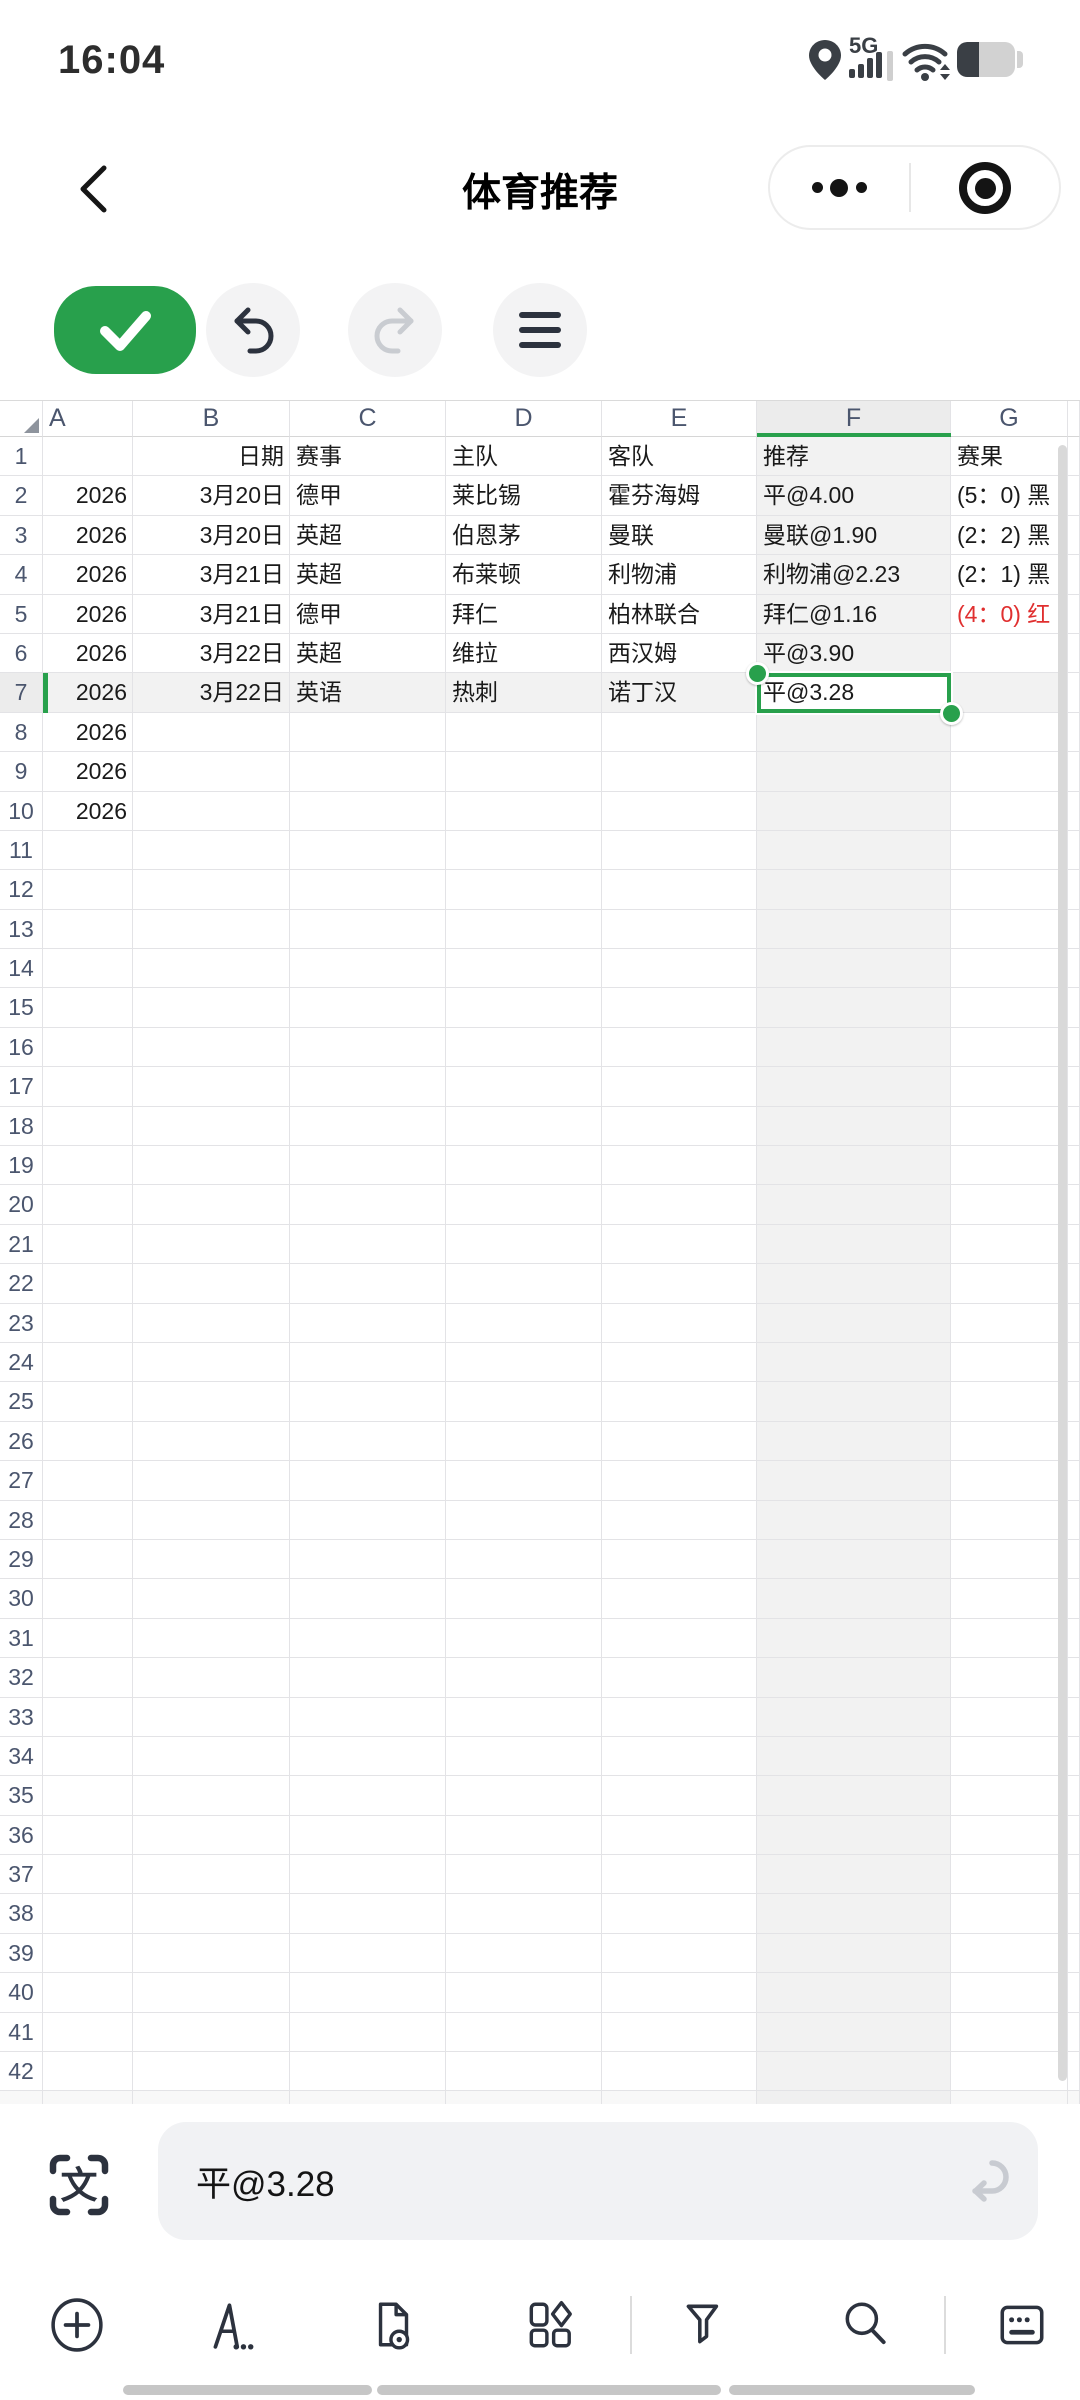  Describe the element at coordinates (1009, 419) in the screenshot. I see `column-header-G: G` at that location.